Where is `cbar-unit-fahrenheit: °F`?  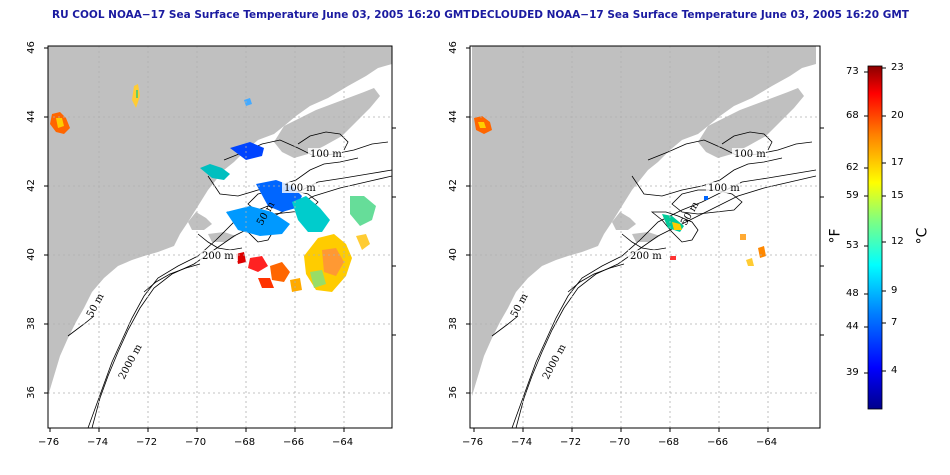
cbar-unit-fahrenheit: °F is located at coordinates (835, 236).